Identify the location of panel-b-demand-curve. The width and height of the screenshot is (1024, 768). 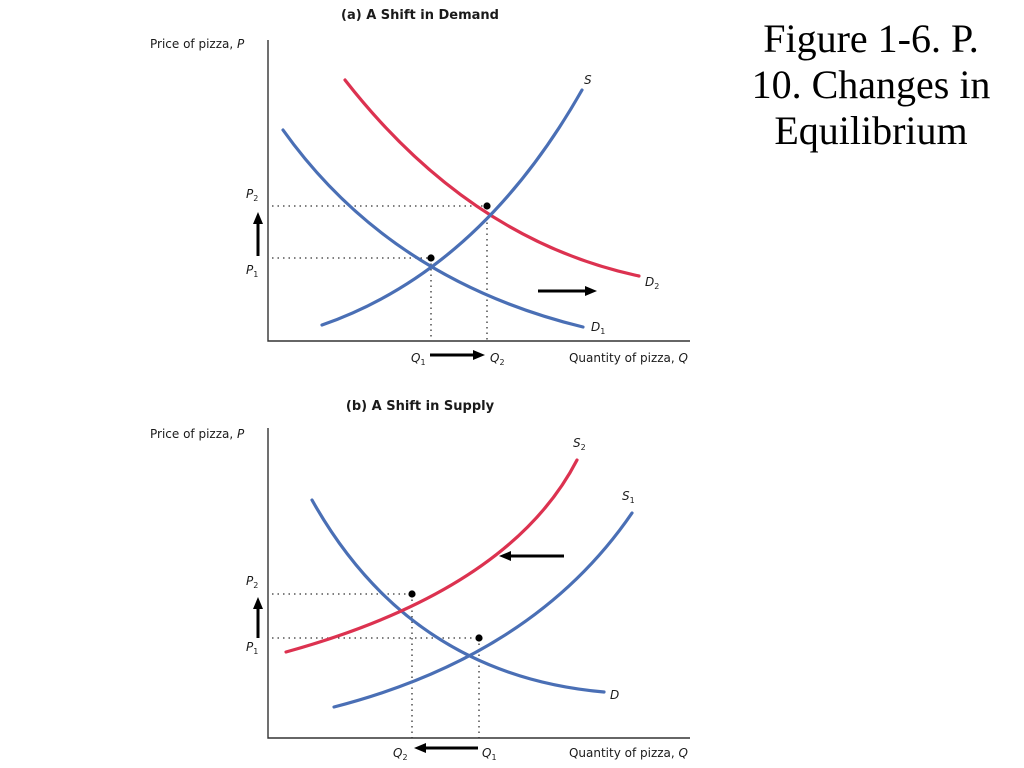
(458, 596).